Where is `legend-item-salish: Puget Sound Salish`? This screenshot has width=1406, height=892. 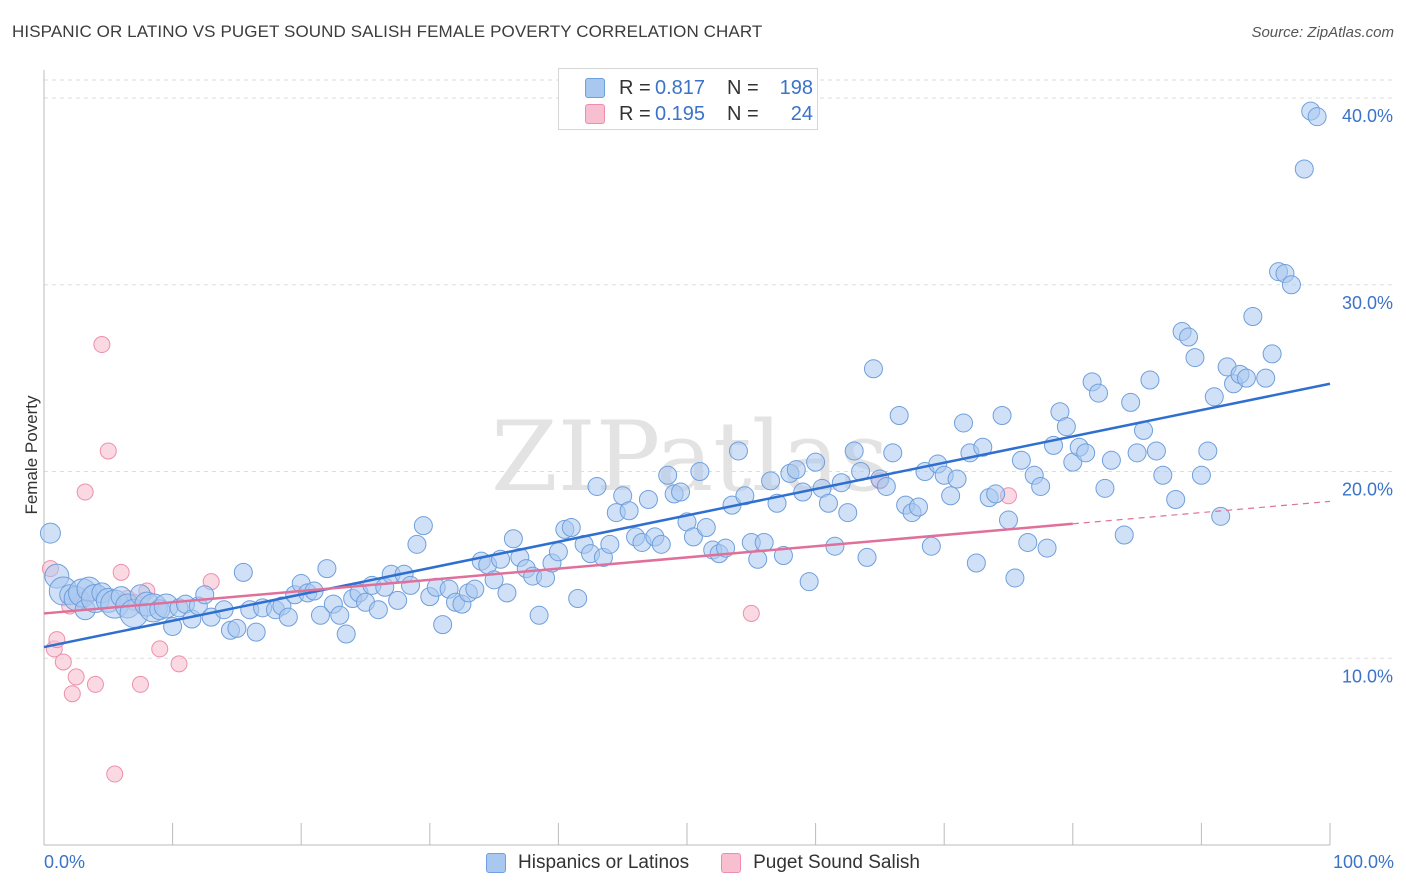
legend-item-salish: Puget Sound Salish is located at coordinates (820, 863).